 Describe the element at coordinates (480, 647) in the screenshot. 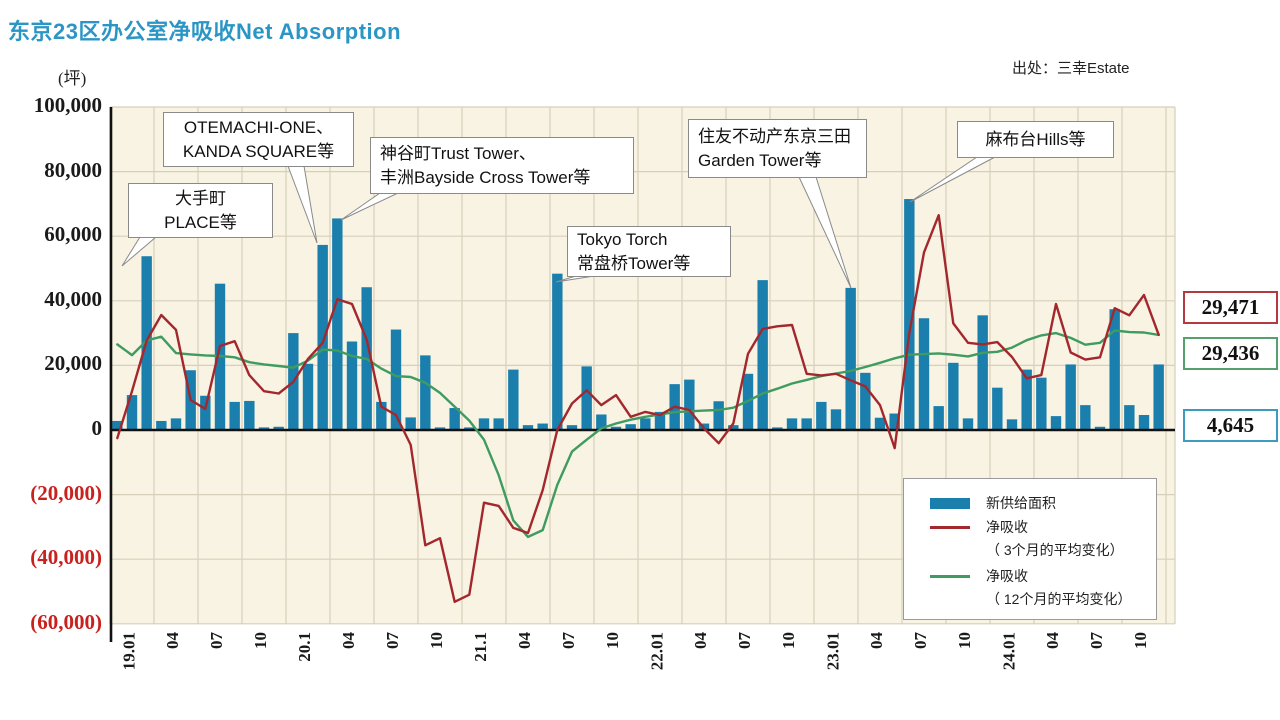

I see `x-tick-label: 21.1` at that location.